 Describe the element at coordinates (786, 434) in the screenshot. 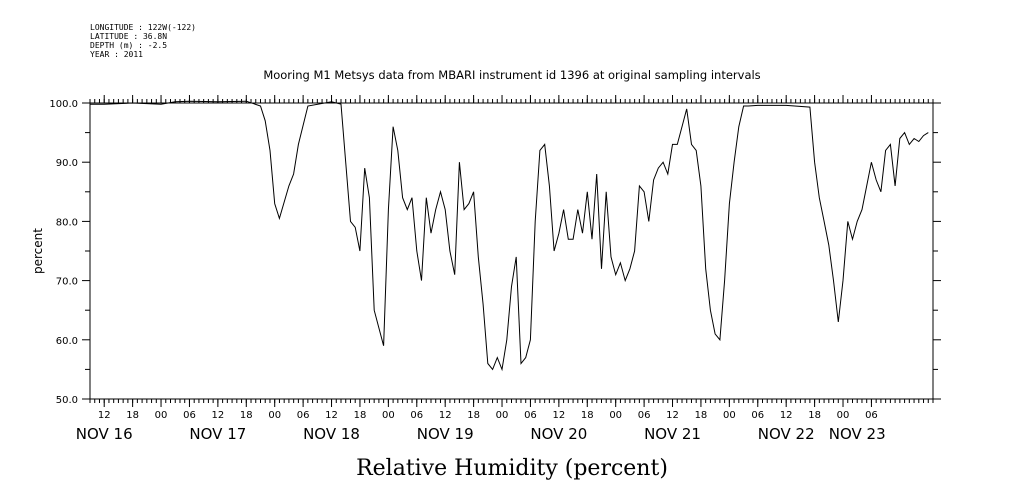

I see `x-day-label: NOV 22` at that location.